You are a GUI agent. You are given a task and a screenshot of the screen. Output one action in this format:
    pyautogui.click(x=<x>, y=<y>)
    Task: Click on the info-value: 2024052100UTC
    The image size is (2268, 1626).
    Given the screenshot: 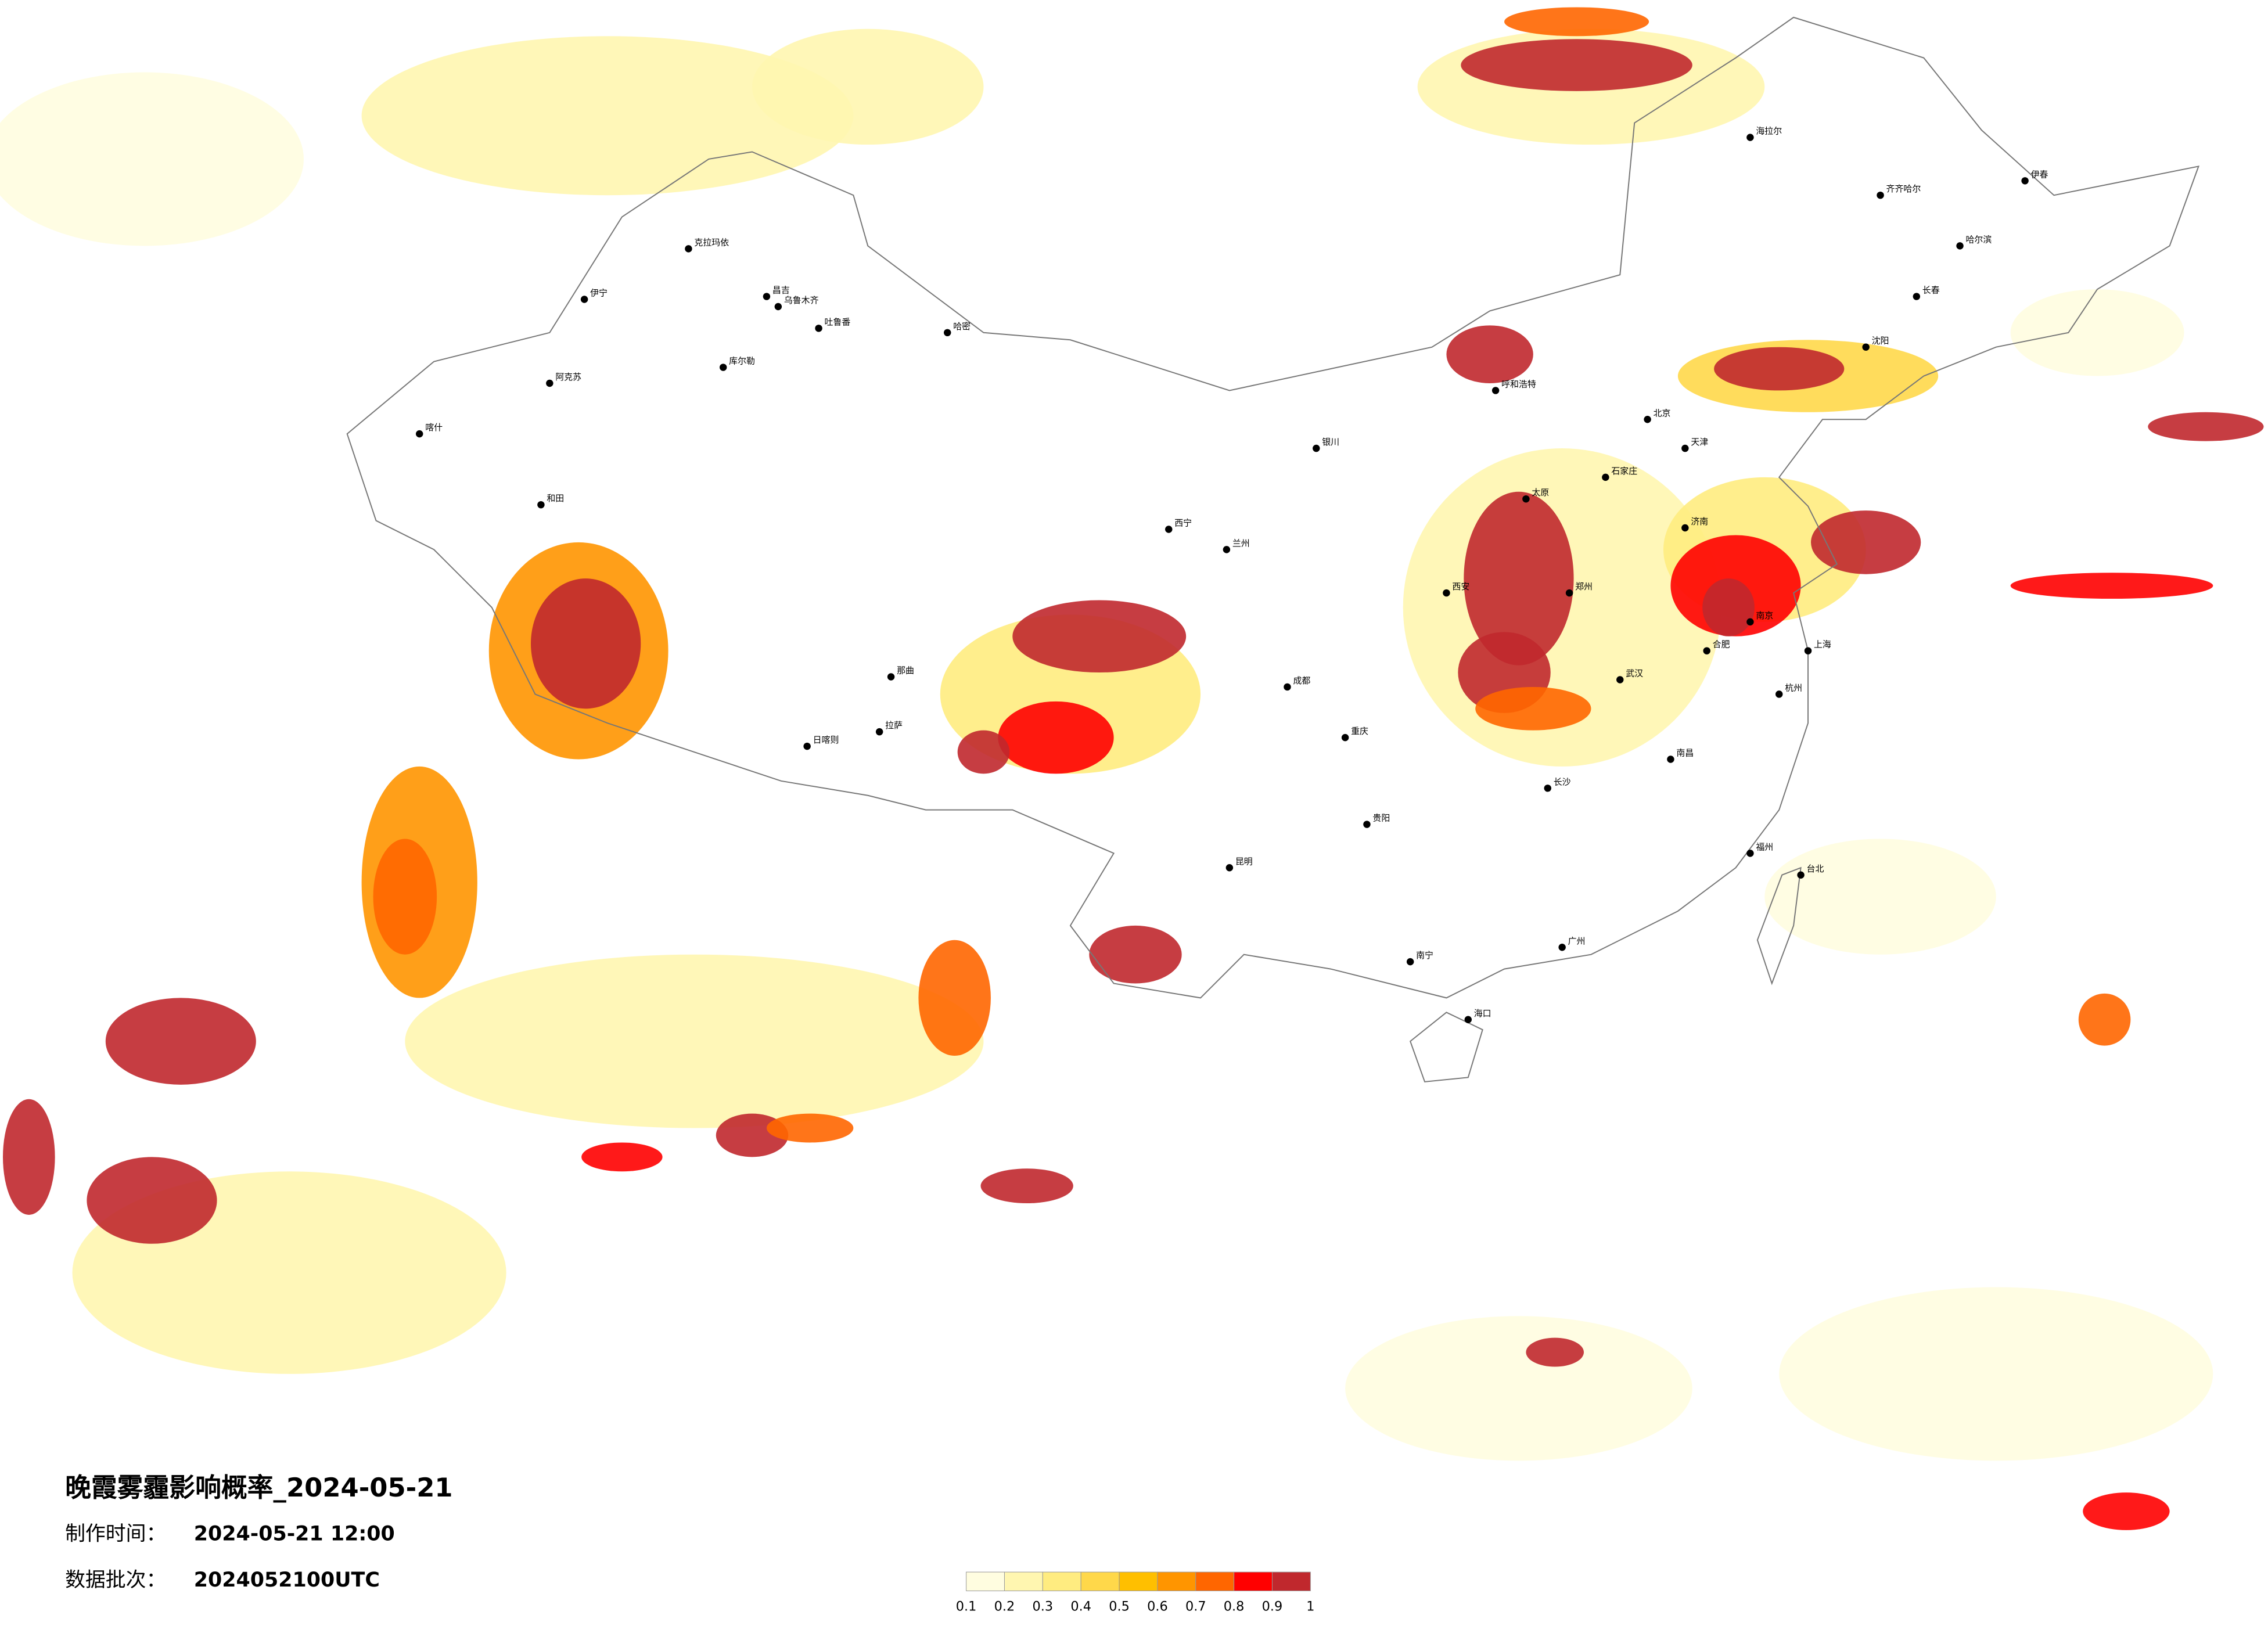 What is the action you would take?
    pyautogui.click(x=287, y=1581)
    